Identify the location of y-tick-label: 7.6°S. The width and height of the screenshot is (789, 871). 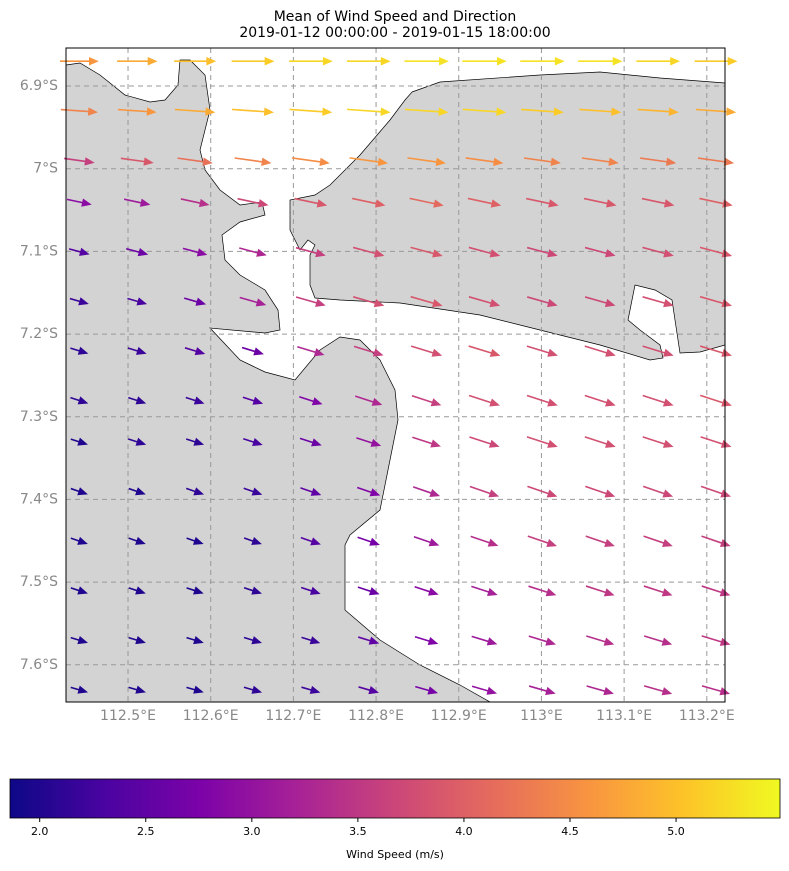
(39, 665).